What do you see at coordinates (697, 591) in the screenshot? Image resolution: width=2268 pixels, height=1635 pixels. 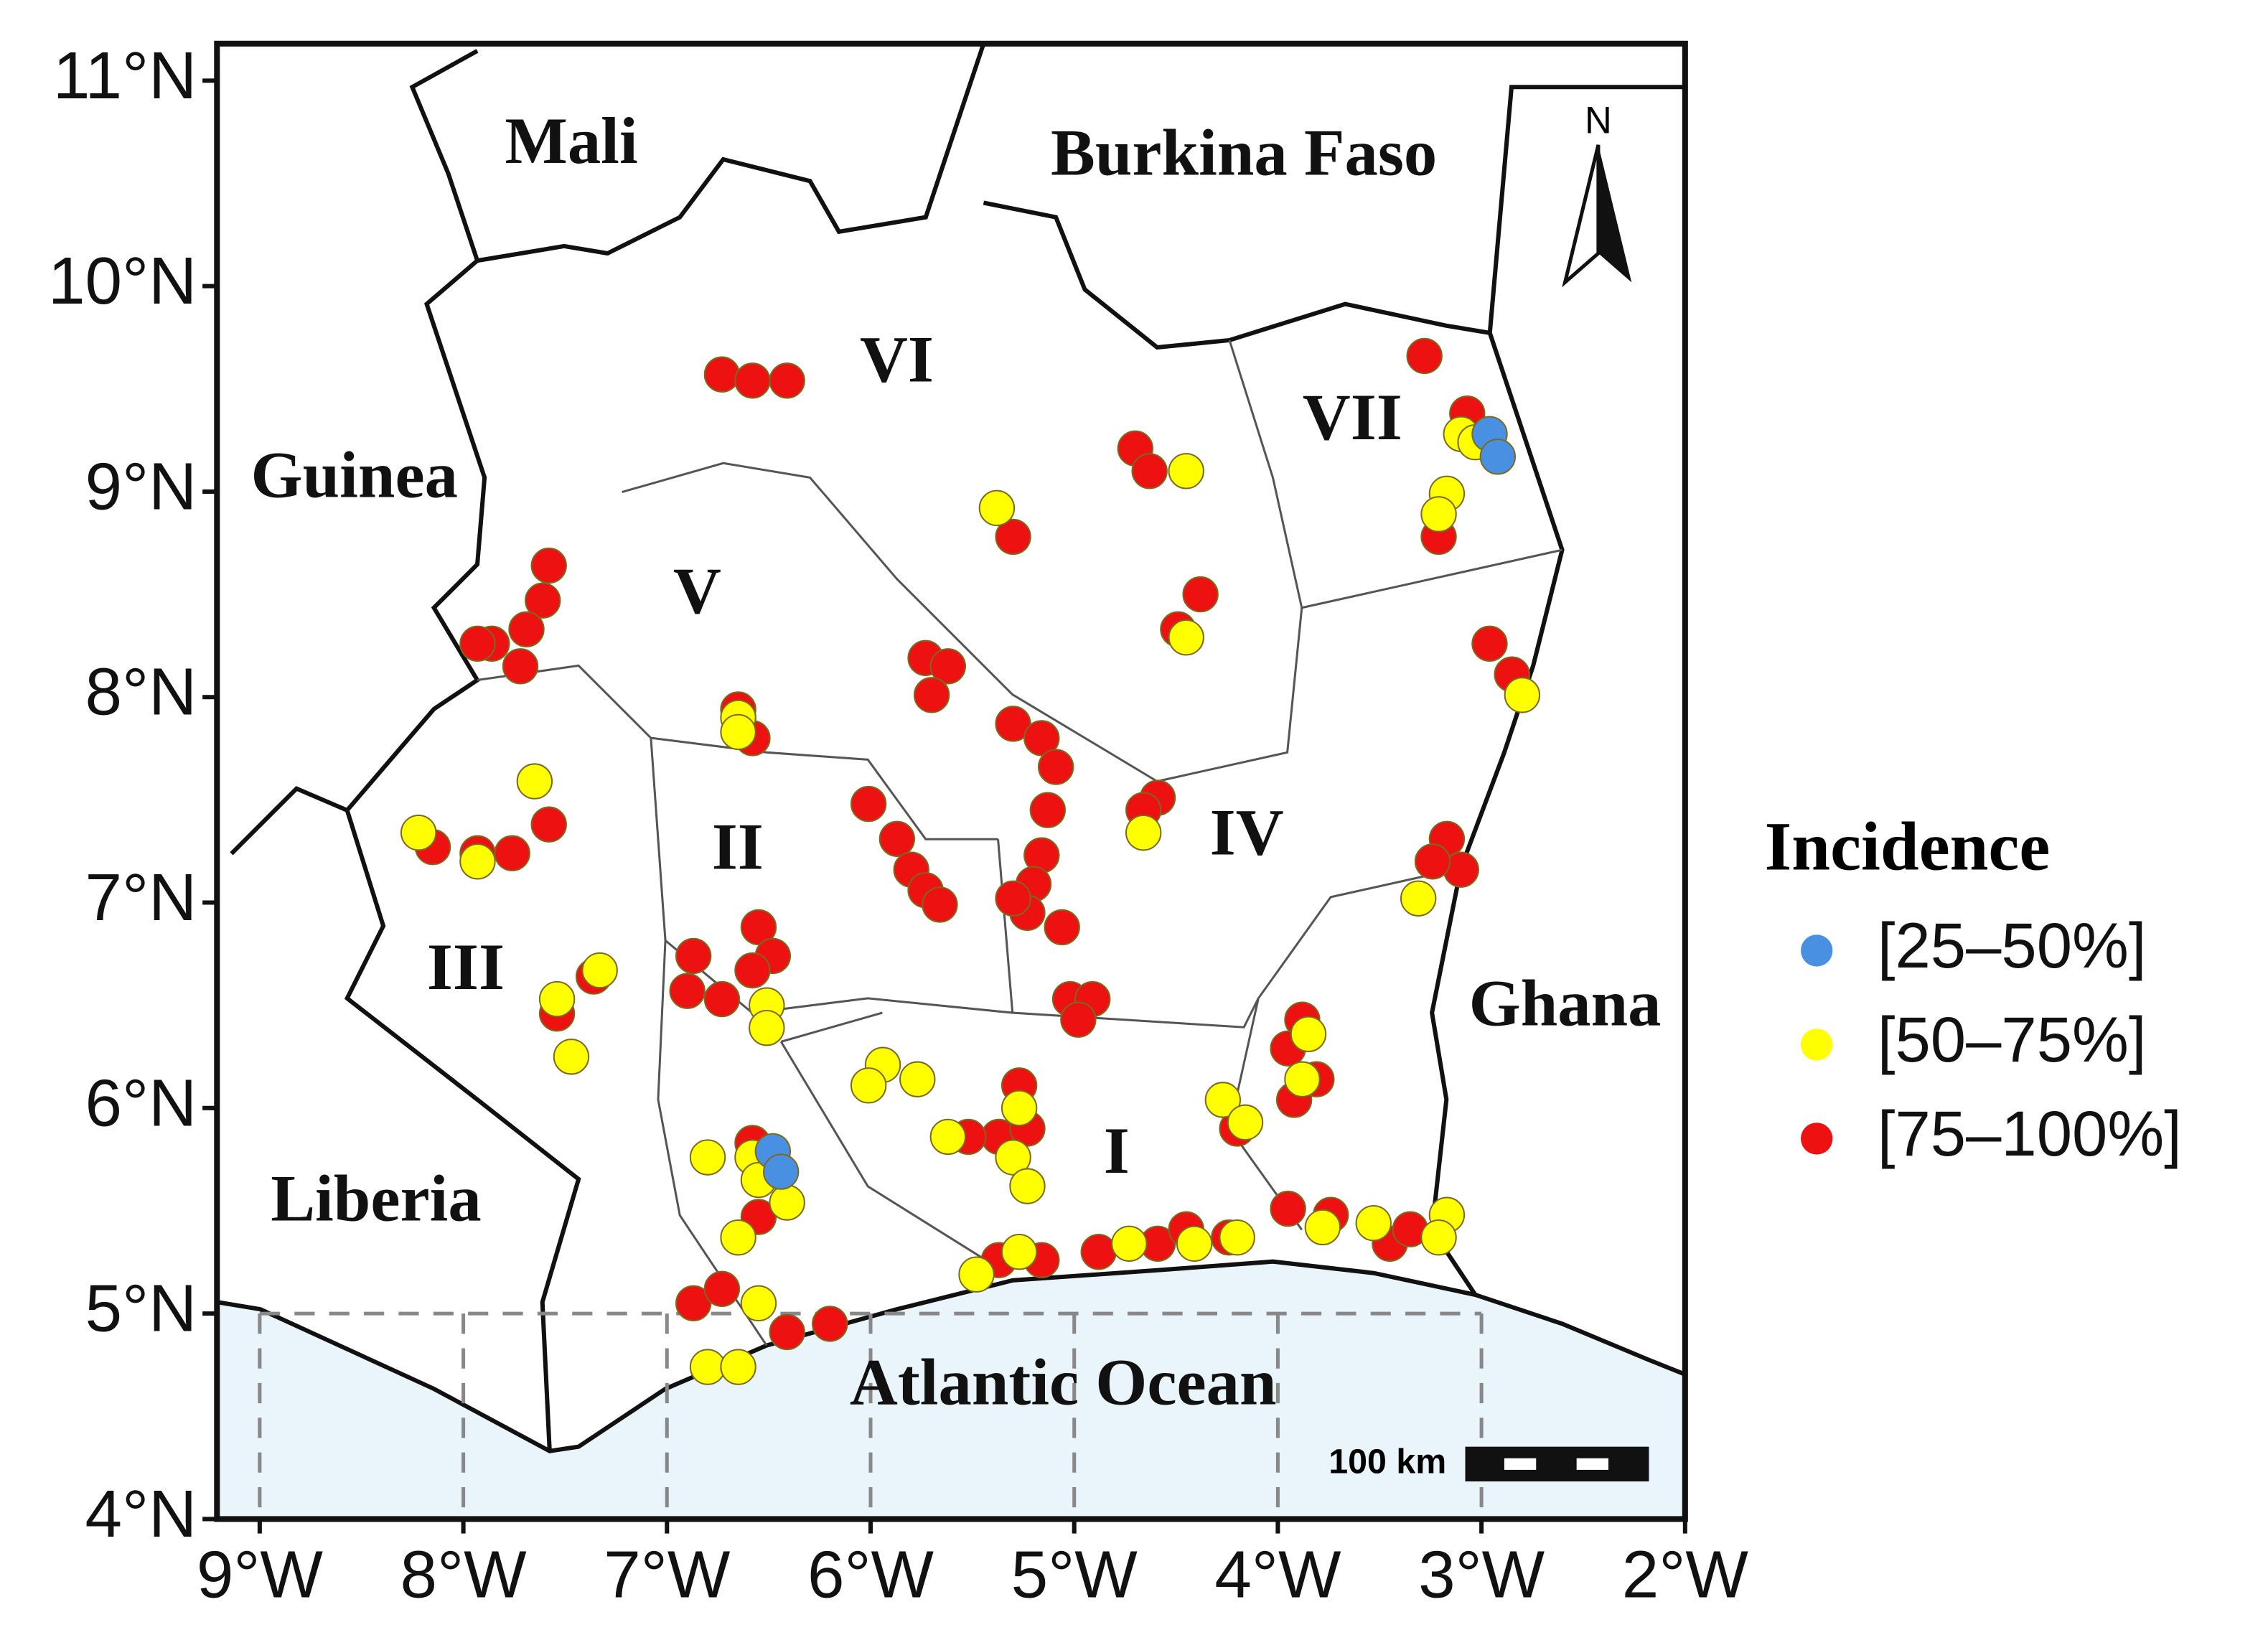 I see `region-label: V` at bounding box center [697, 591].